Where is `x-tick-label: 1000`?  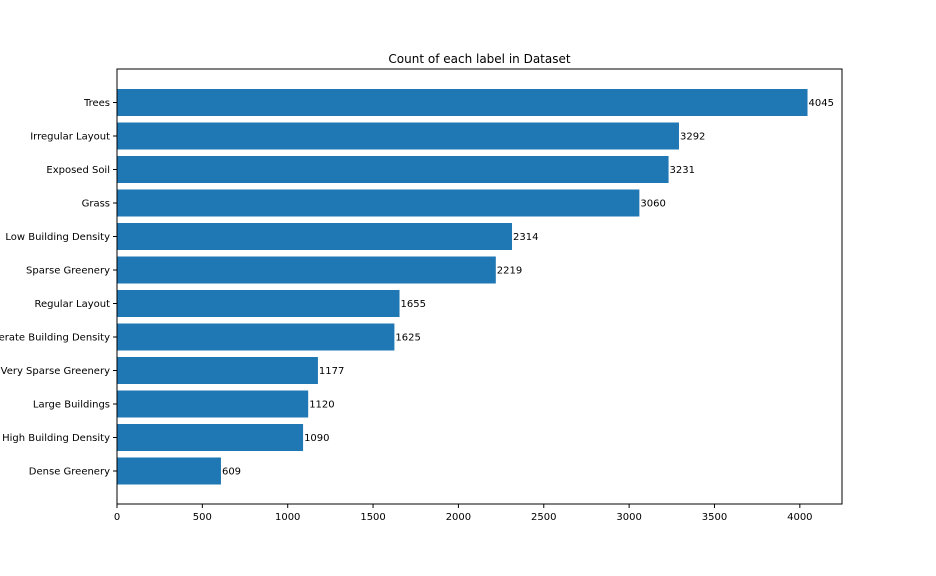
x-tick-label: 1000 is located at coordinates (287, 517).